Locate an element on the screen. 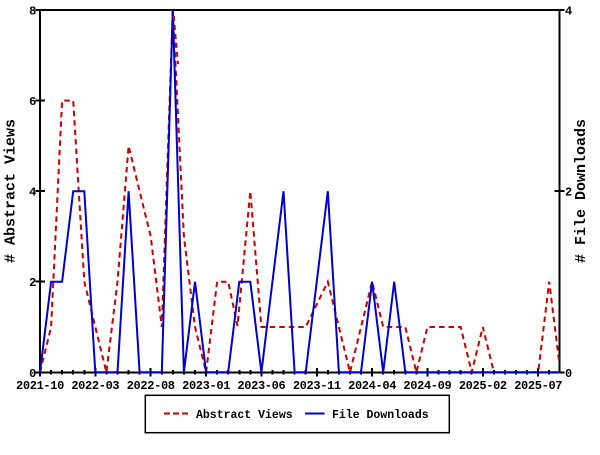 This screenshot has width=600, height=455. svg-text: 2022-03 is located at coordinates (95, 386).